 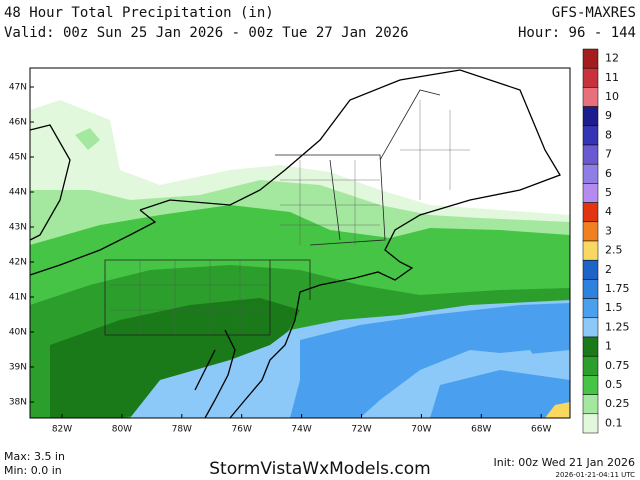 I want to click on longitude-label: 82W, so click(x=62, y=430).